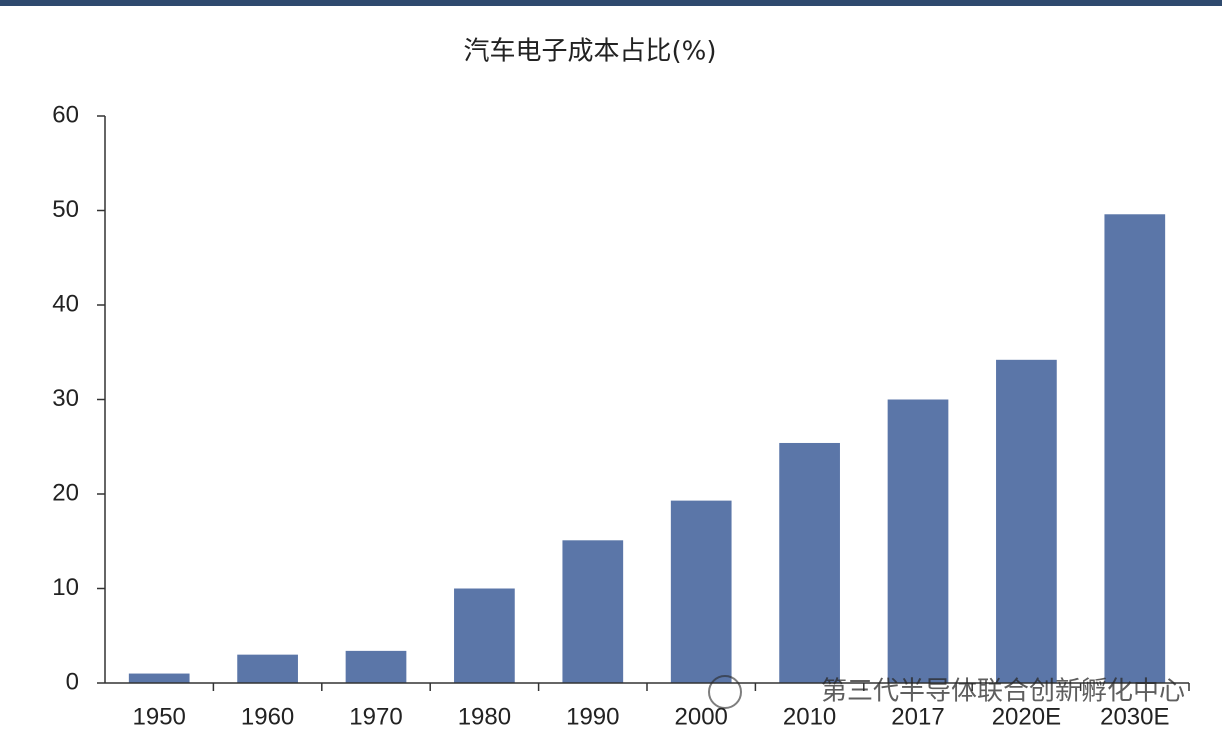 This screenshot has width=1222, height=748. I want to click on watermark: 第三代半导体联合创新孵化中心, so click(1003, 692).